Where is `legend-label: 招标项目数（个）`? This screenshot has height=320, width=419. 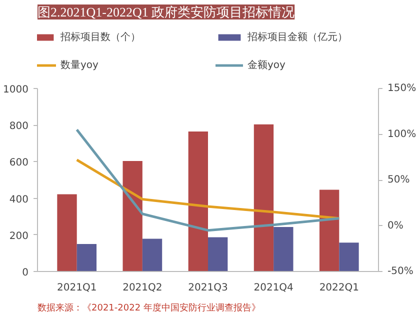 legend-label: 招标项目数（个） is located at coordinates (101, 37).